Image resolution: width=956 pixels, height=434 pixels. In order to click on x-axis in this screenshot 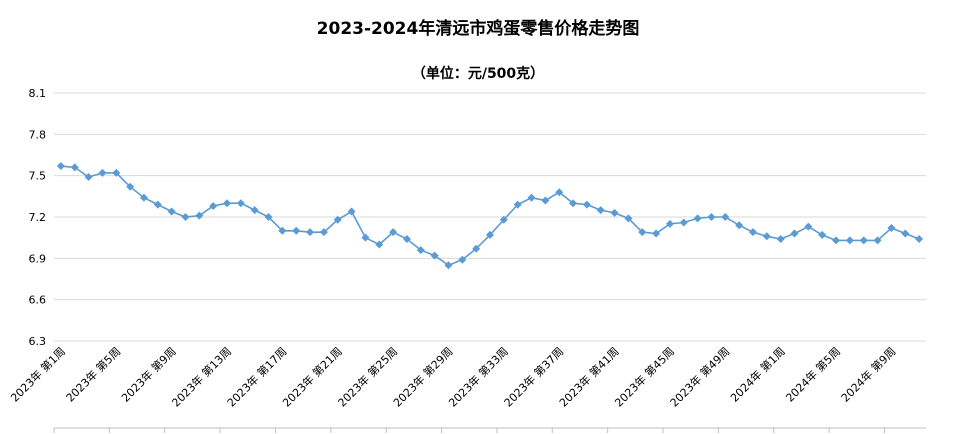, I will do `click(489, 430)`.